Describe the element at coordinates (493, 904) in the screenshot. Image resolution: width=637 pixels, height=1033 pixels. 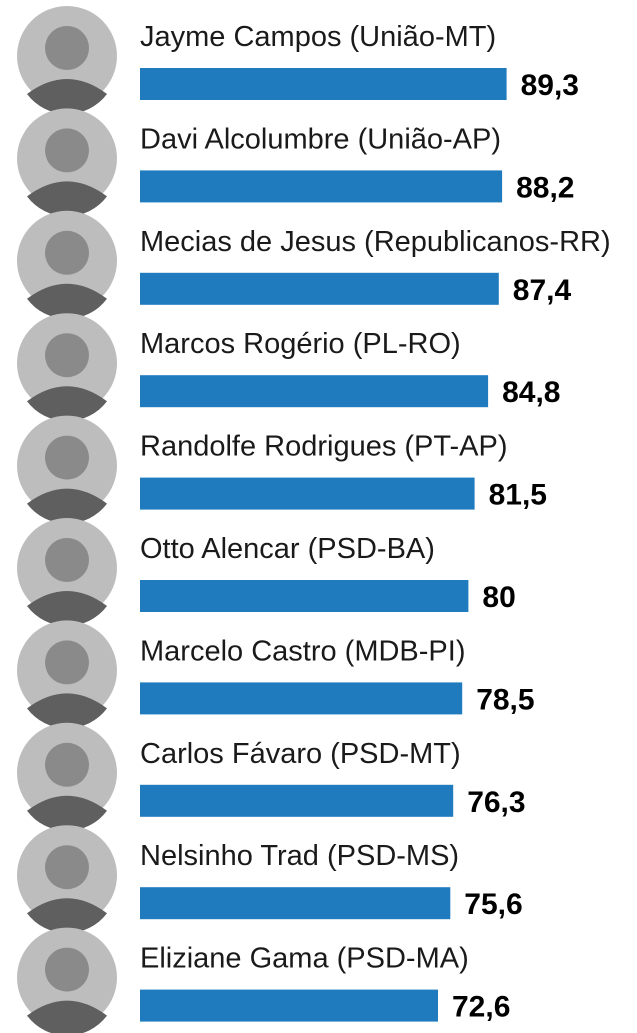
I see `value-label: 75,6` at that location.